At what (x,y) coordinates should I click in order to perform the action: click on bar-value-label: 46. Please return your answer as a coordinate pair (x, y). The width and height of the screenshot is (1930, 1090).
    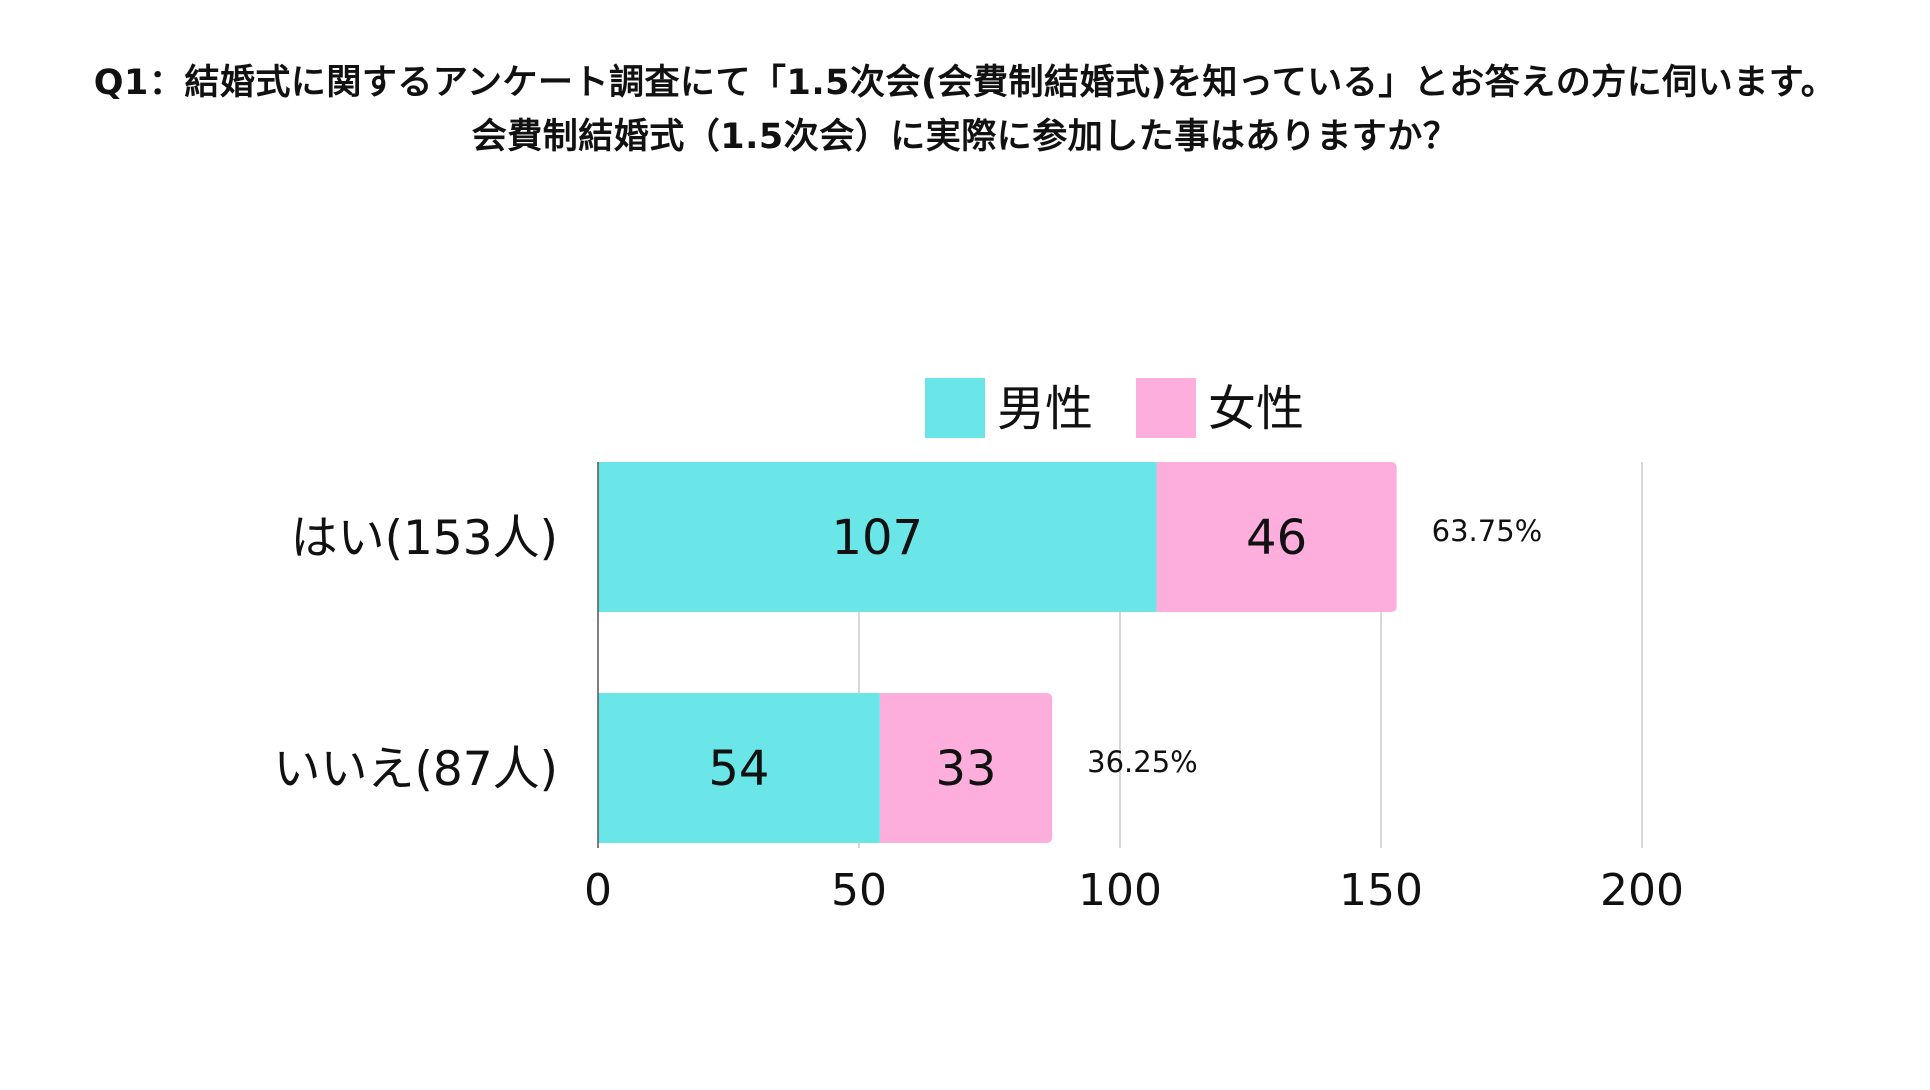
    Looking at the image, I should click on (1276, 538).